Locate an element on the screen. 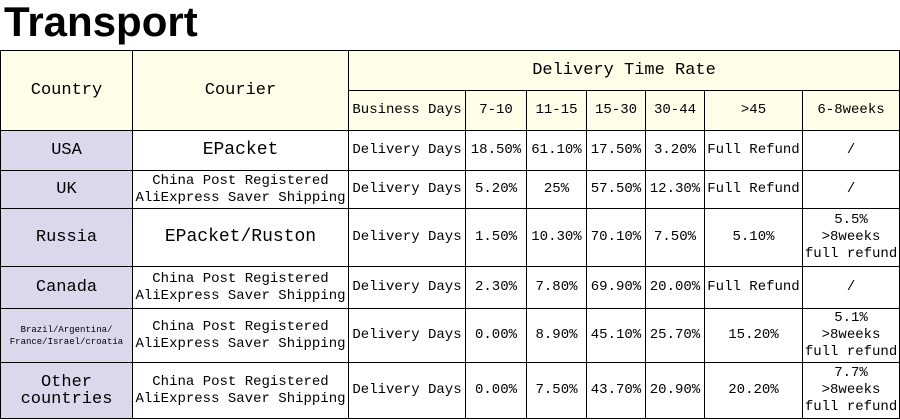 The width and height of the screenshot is (900, 420). cell: 7.80% is located at coordinates (556, 287).